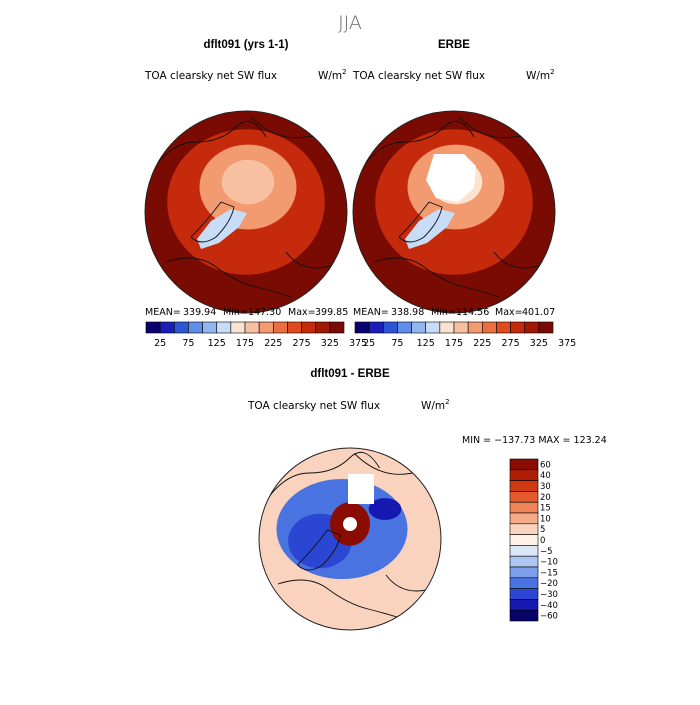 The width and height of the screenshot is (700, 705). I want to click on colorbar-tick-label: 10, so click(545, 519).